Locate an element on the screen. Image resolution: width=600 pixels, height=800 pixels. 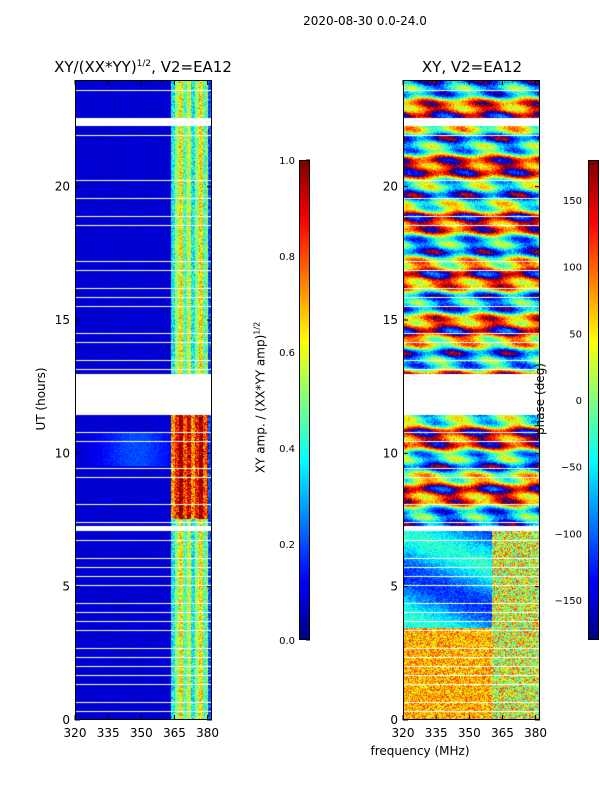
phase-xtick-label: 380 is located at coordinates (535, 733).